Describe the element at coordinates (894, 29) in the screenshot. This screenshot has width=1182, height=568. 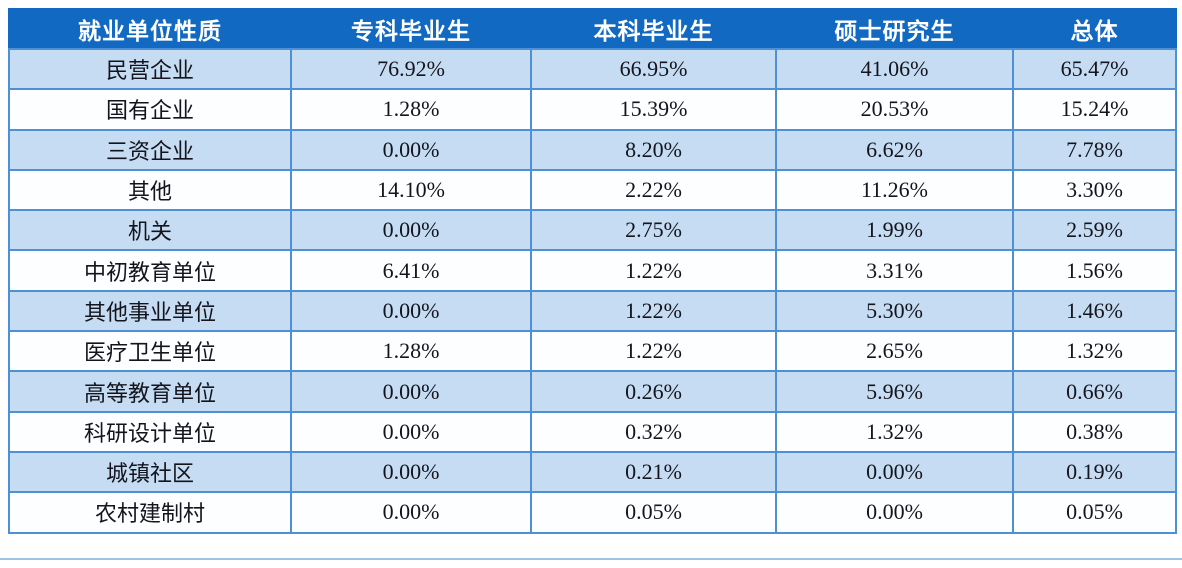
I see `column-header-3: 硕士研究生` at that location.